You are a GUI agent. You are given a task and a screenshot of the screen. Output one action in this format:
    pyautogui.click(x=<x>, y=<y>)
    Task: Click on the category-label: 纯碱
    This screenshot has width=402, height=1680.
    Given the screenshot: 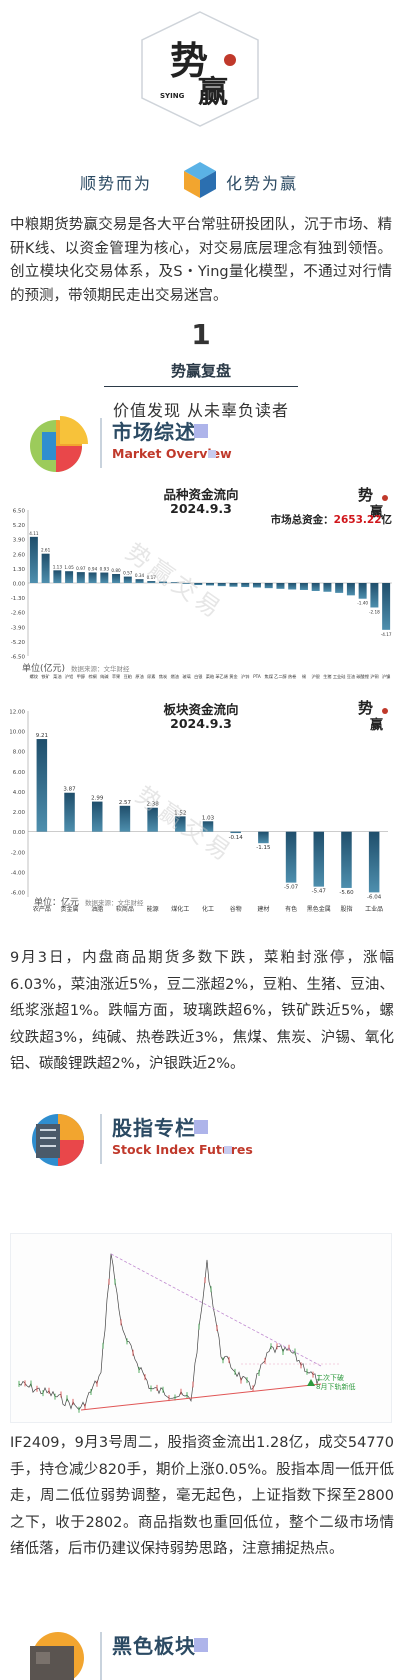 What is the action you would take?
    pyautogui.click(x=104, y=676)
    